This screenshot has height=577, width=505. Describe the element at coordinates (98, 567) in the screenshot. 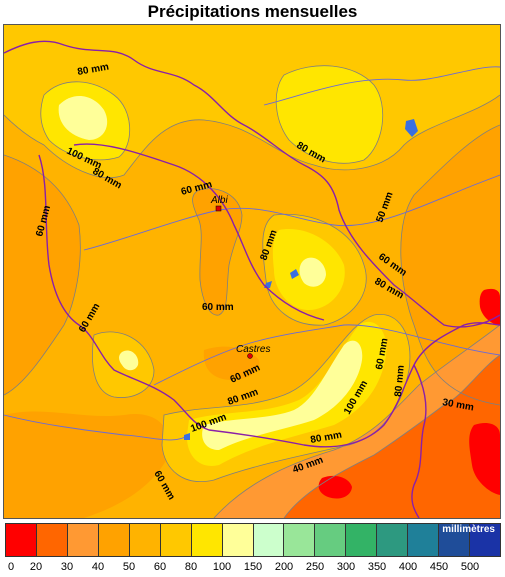

I see `legend-tick: 40` at that location.